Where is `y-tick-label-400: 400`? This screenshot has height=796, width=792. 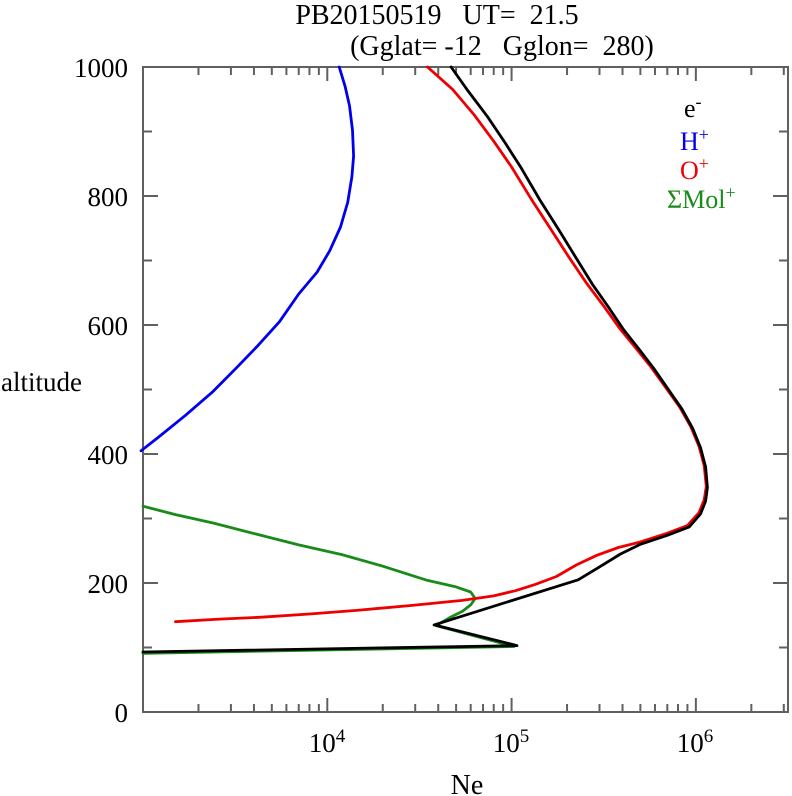
y-tick-label-400: 400 is located at coordinates (108, 455).